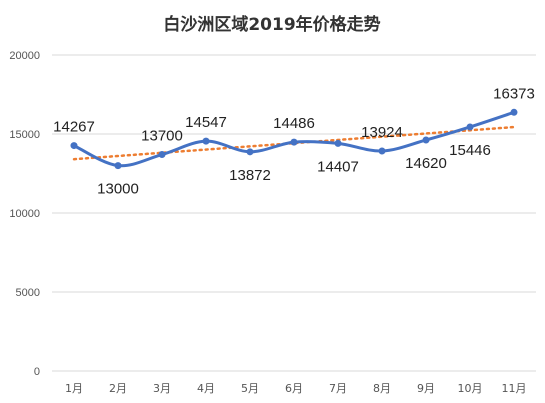 The image size is (545, 403). What do you see at coordinates (470, 150) in the screenshot?
I see `data-label: 15446` at bounding box center [470, 150].